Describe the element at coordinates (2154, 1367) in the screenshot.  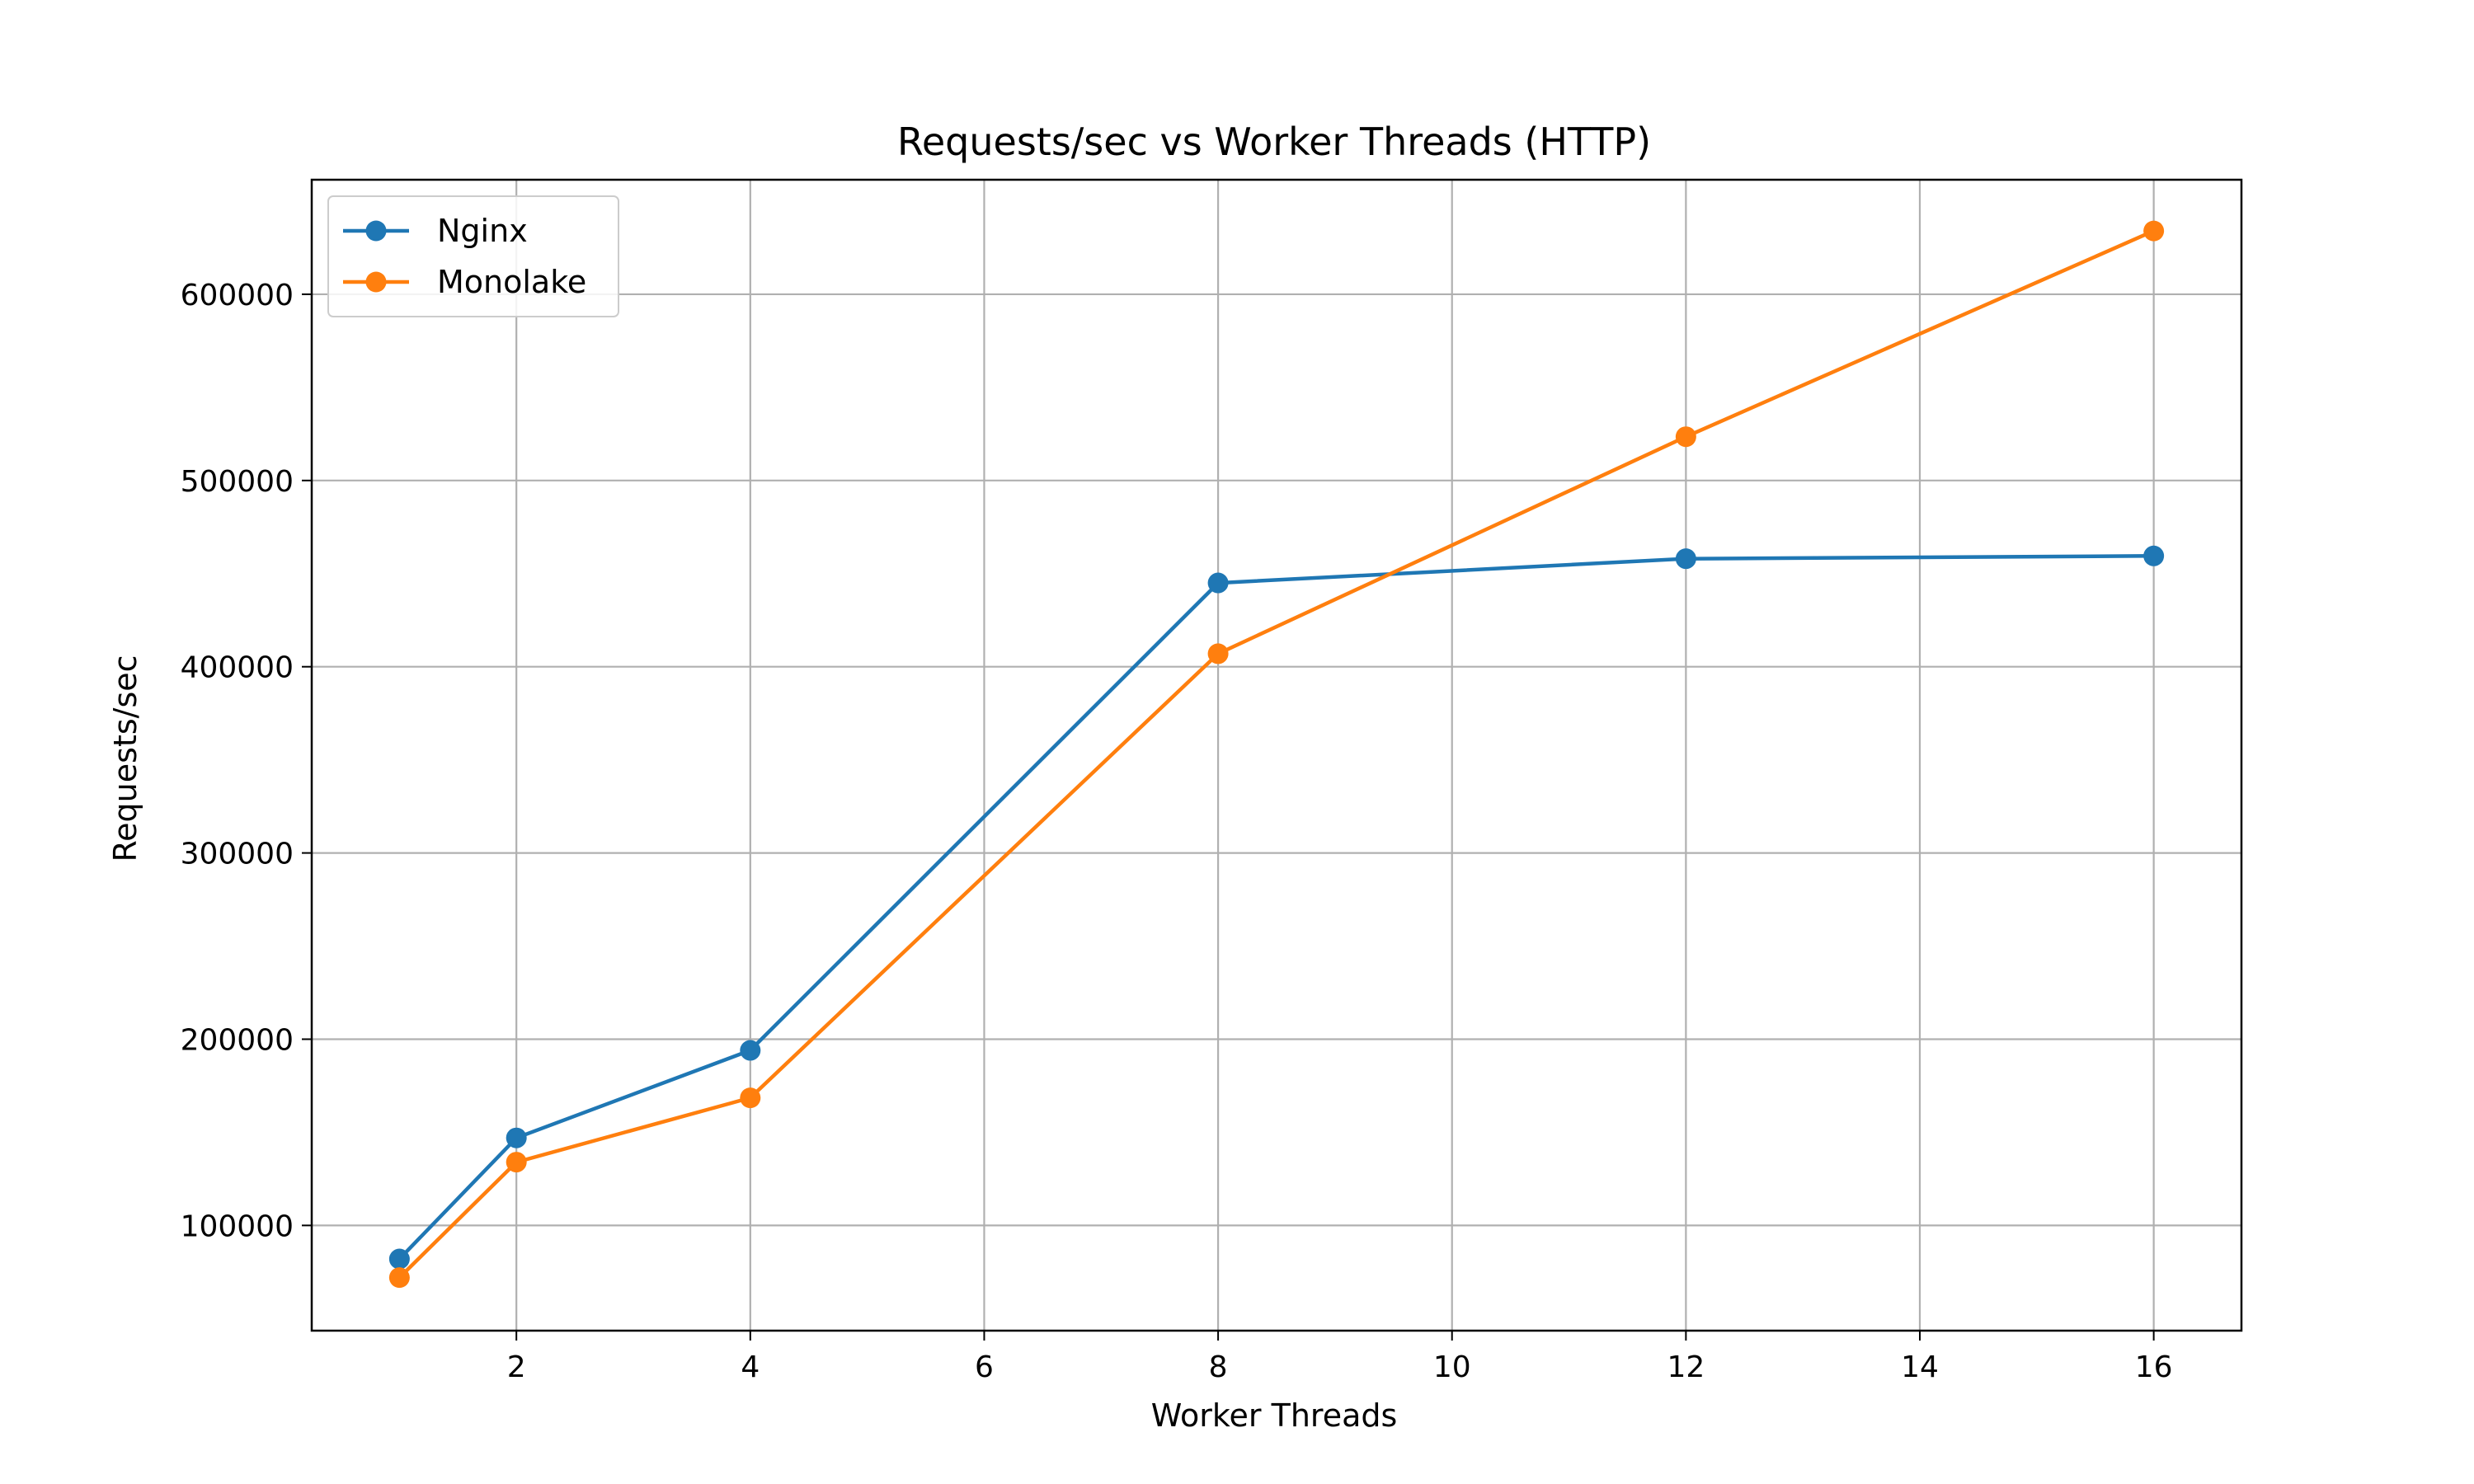
I see `x-tick-label: 16` at that location.